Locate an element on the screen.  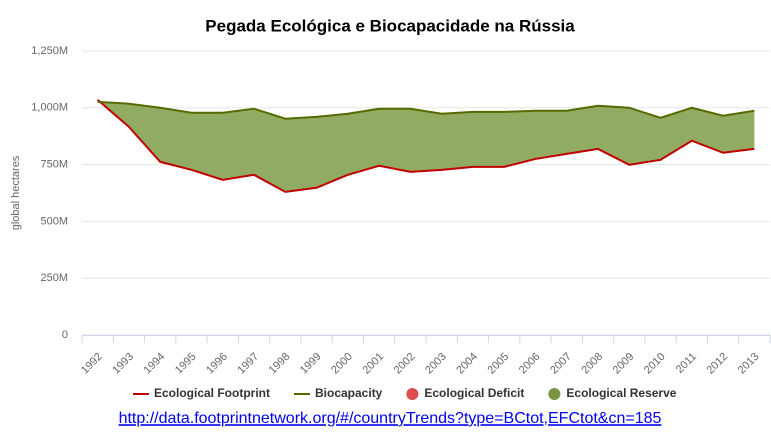
x-tick-label: 2004 is located at coordinates (467, 364).